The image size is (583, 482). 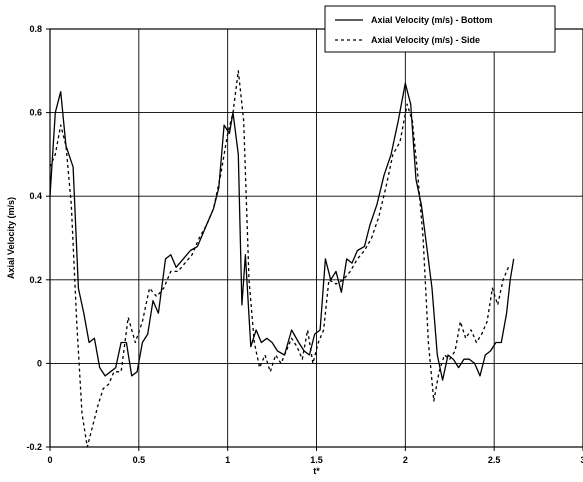 What do you see at coordinates (316, 460) in the screenshot?
I see `x-tick-label: 1.5` at bounding box center [316, 460].